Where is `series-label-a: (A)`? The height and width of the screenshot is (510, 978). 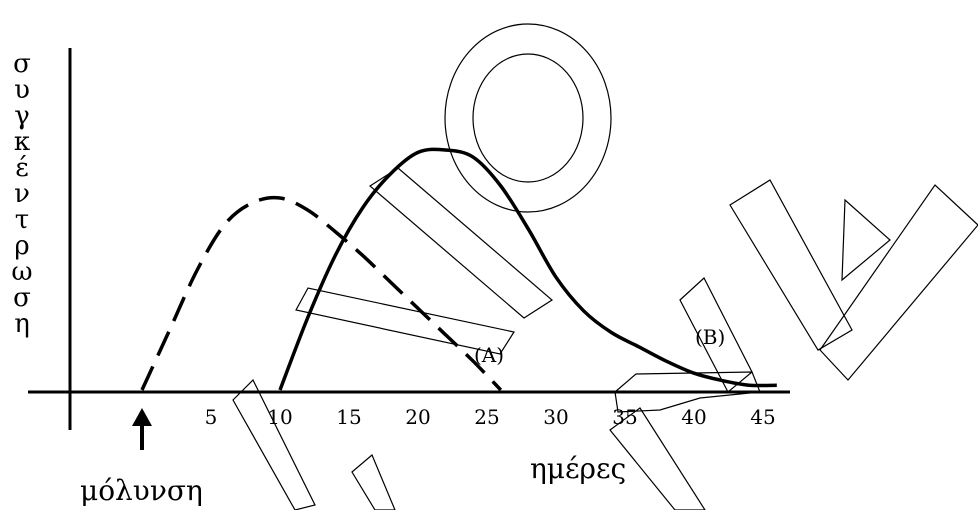 series-label-a: (A) is located at coordinates (489, 355).